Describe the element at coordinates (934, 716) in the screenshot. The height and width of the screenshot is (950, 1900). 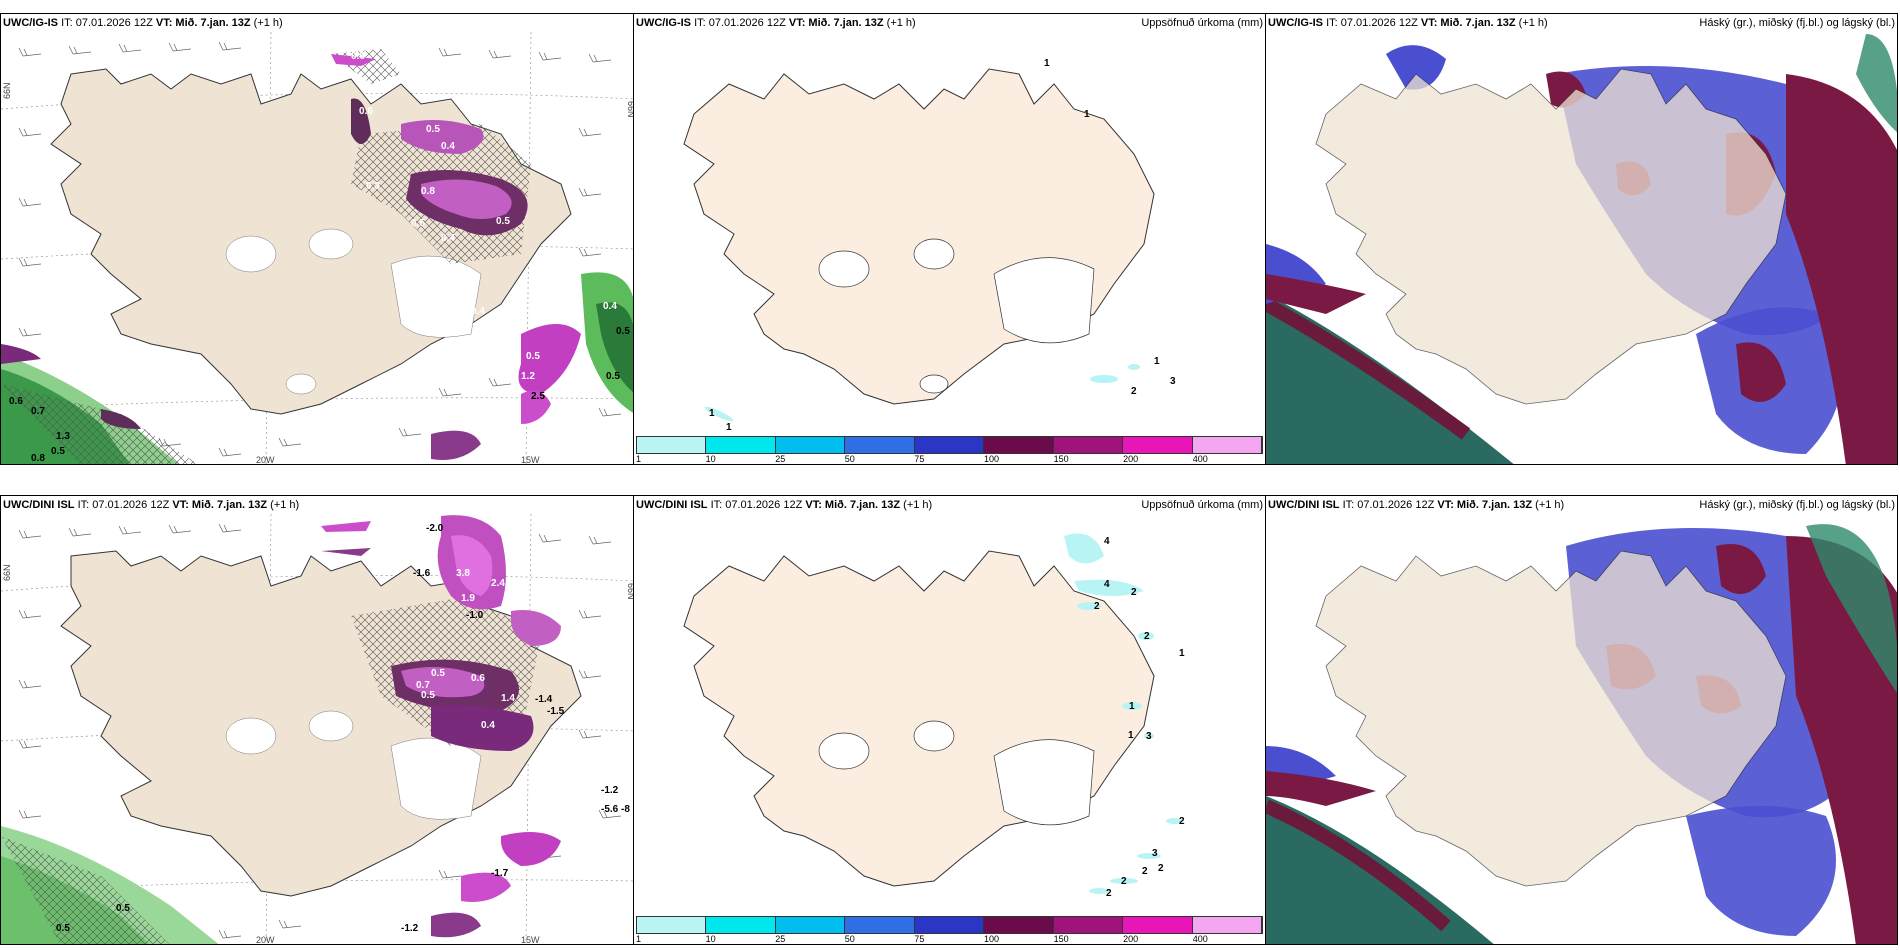
I see `precip-map: 4 4 2 2 2 1 1 1 3 2 3 2 2 2 2` at that location.